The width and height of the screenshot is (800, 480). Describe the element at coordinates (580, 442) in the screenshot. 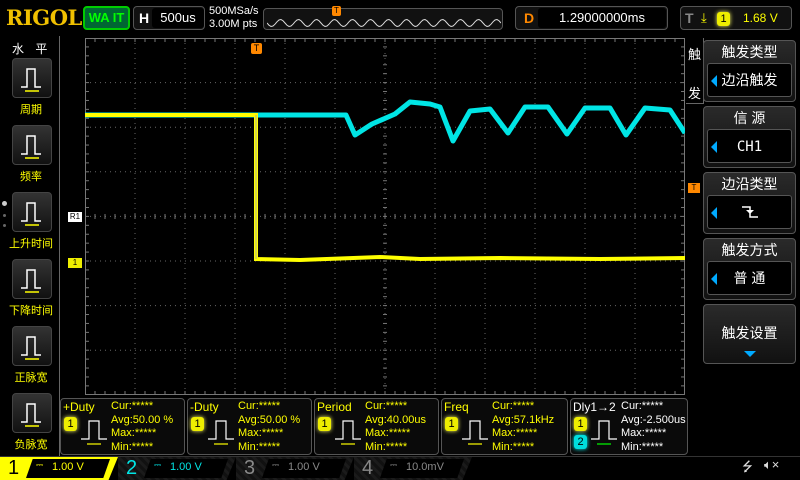

I see `channel-badge: 2` at that location.